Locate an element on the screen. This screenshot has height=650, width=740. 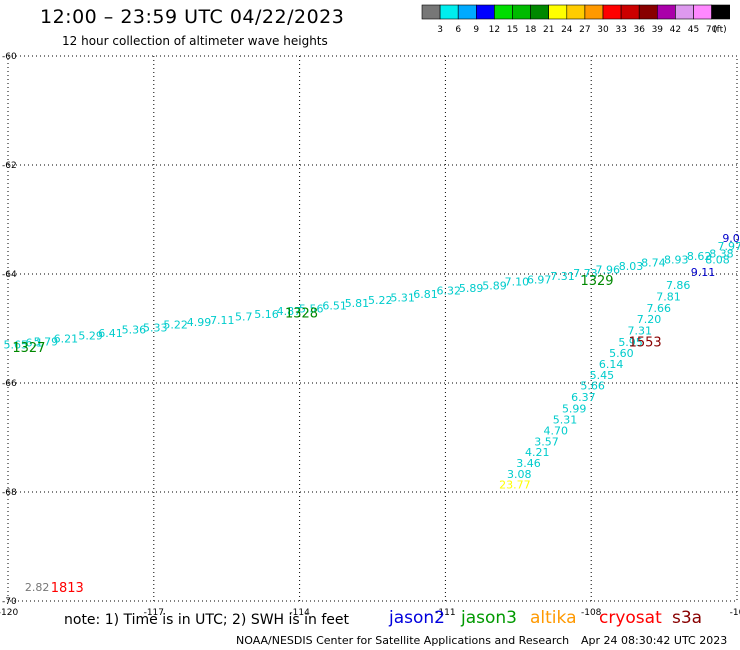
satellite-label-jason2: jason2 is located at coordinates (417, 618).